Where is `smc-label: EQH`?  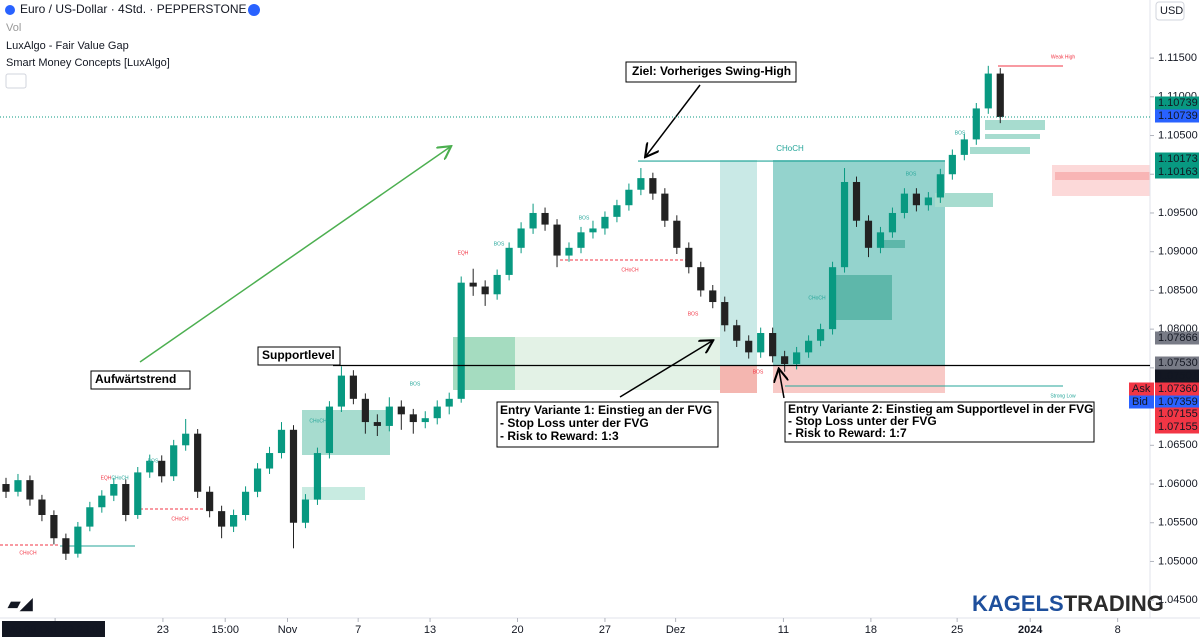
smc-label: EQH is located at coordinates (106, 478).